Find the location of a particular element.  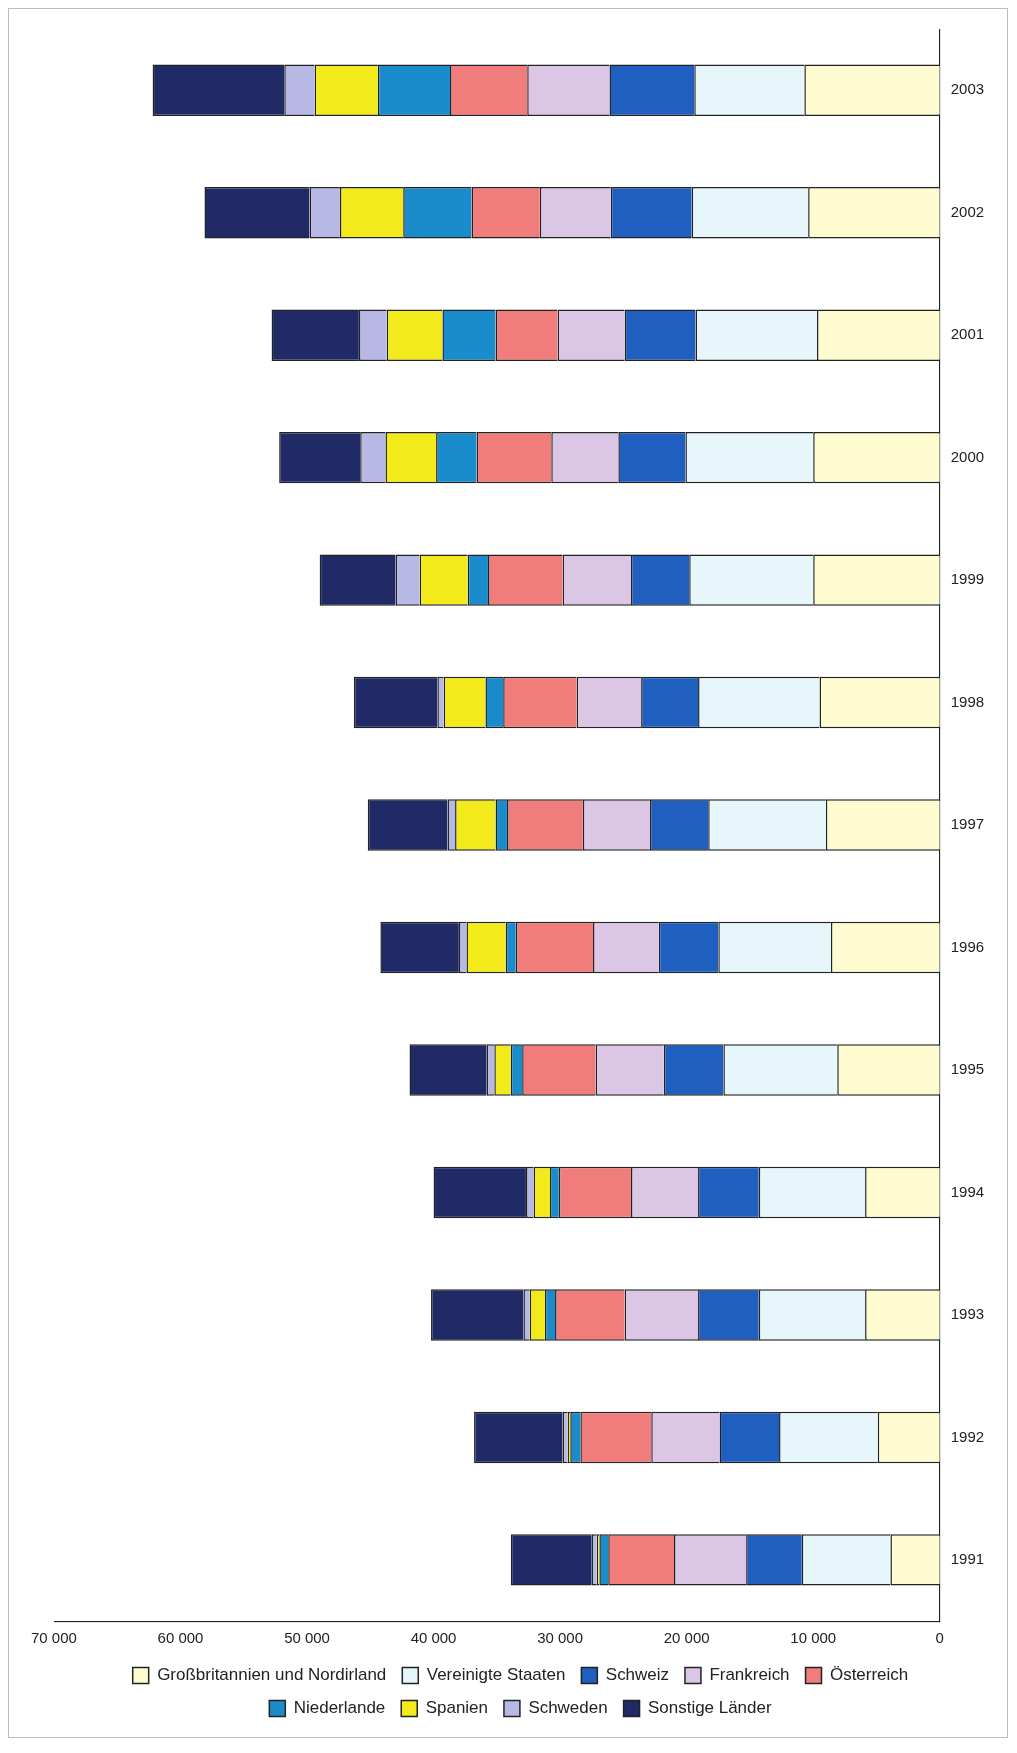

legend-label: Spanien is located at coordinates (456, 1708).